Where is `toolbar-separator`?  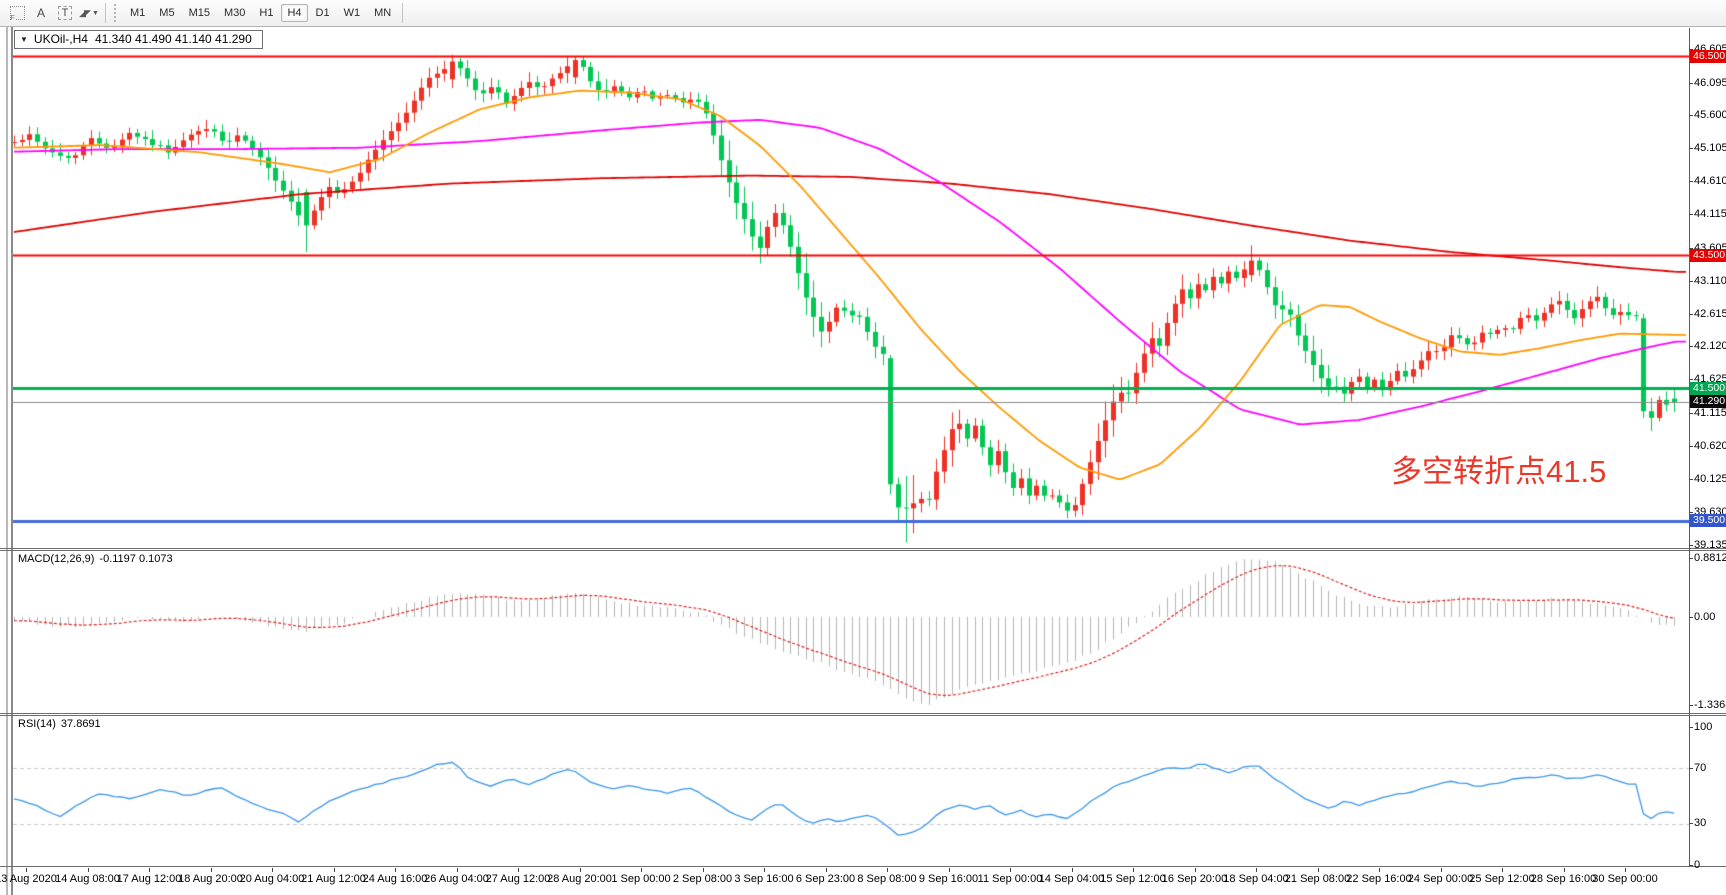 toolbar-separator is located at coordinates (105, 13).